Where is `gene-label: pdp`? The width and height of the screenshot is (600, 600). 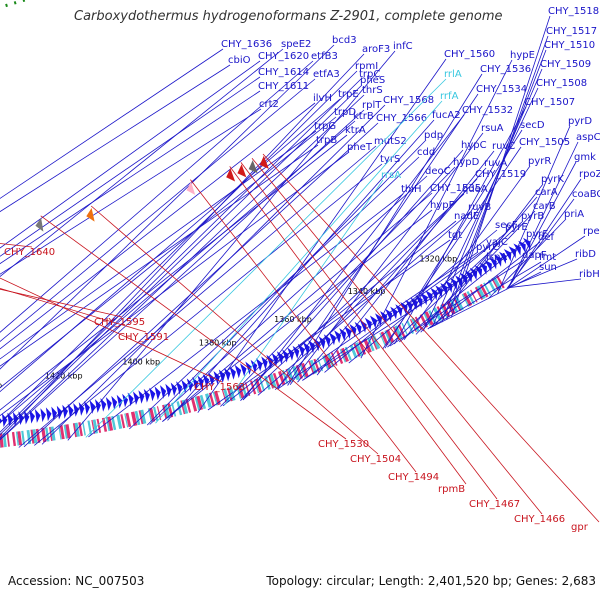
gene-label: pdp is located at coordinates (433, 135).